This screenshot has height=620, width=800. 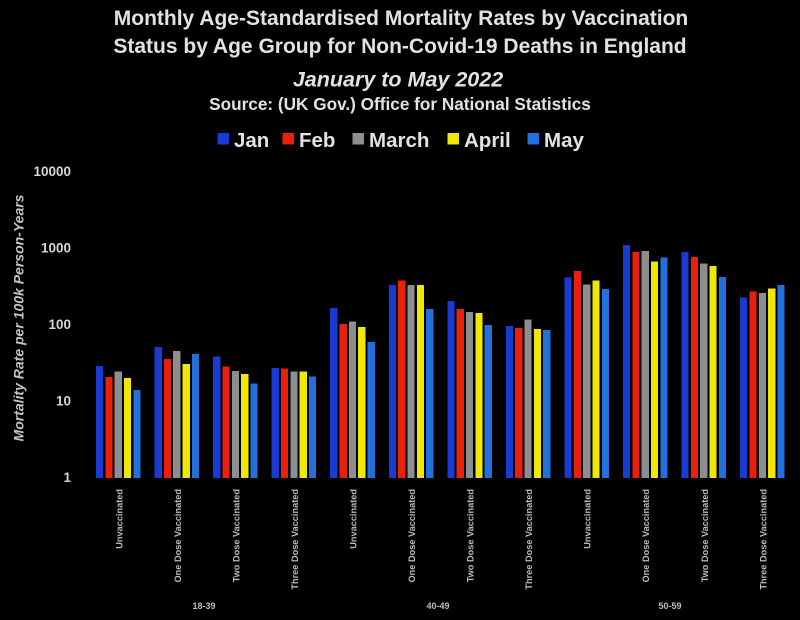 What do you see at coordinates (398, 80) in the screenshot?
I see `svg-text: January to May 2022` at bounding box center [398, 80].